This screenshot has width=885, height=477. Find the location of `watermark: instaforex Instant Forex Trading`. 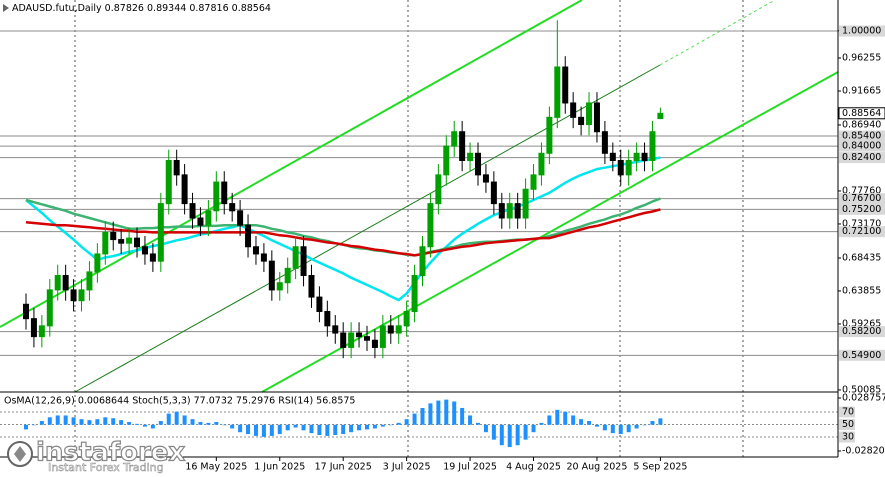

watermark: instaforex Instant Forex Trading is located at coordinates (96, 455).